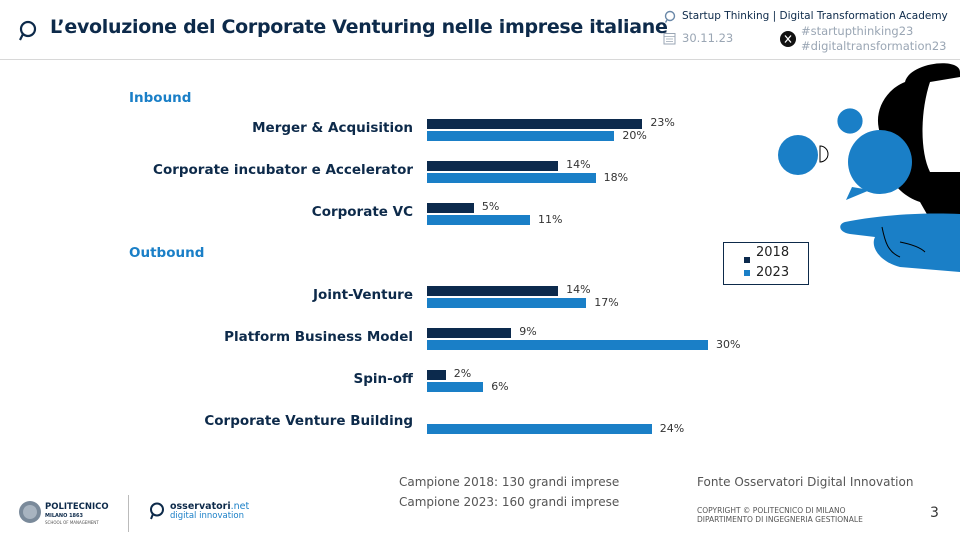 Image resolution: width=960 pixels, height=540 pixels. Describe the element at coordinates (283, 170) in the screenshot. I see `category-label: Corporate incubator e Accelerator` at that location.